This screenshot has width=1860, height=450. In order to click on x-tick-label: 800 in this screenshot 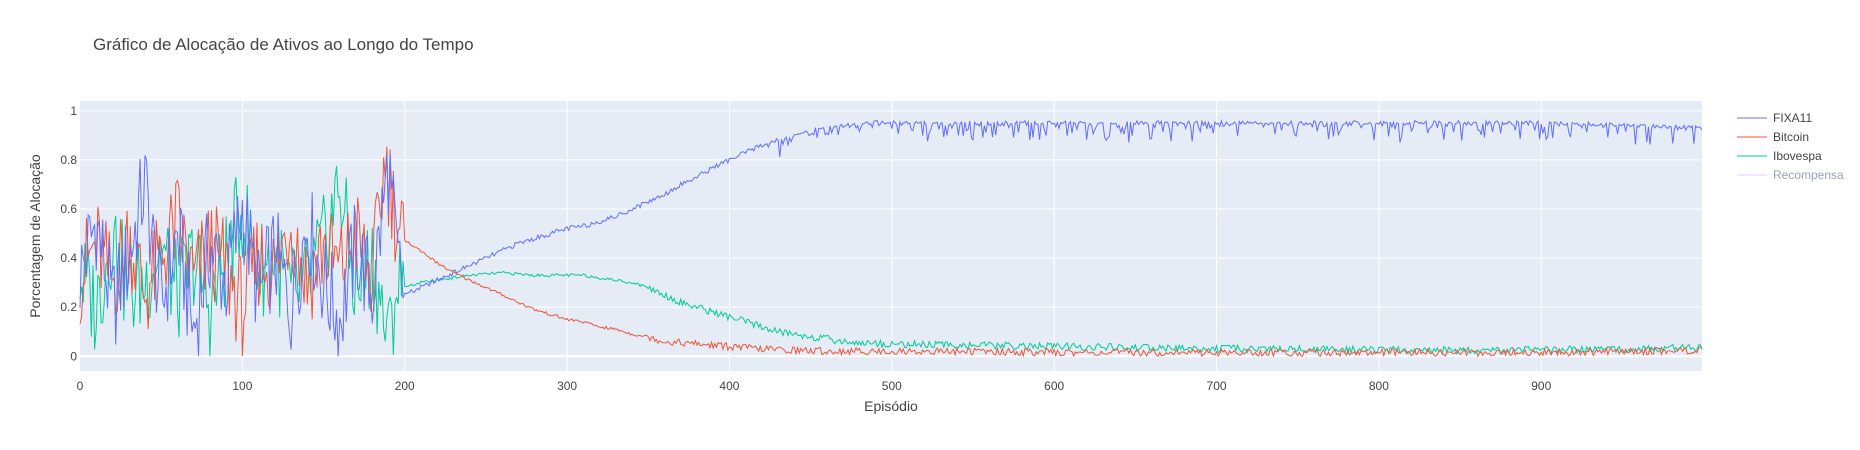, I will do `click(1379, 386)`.